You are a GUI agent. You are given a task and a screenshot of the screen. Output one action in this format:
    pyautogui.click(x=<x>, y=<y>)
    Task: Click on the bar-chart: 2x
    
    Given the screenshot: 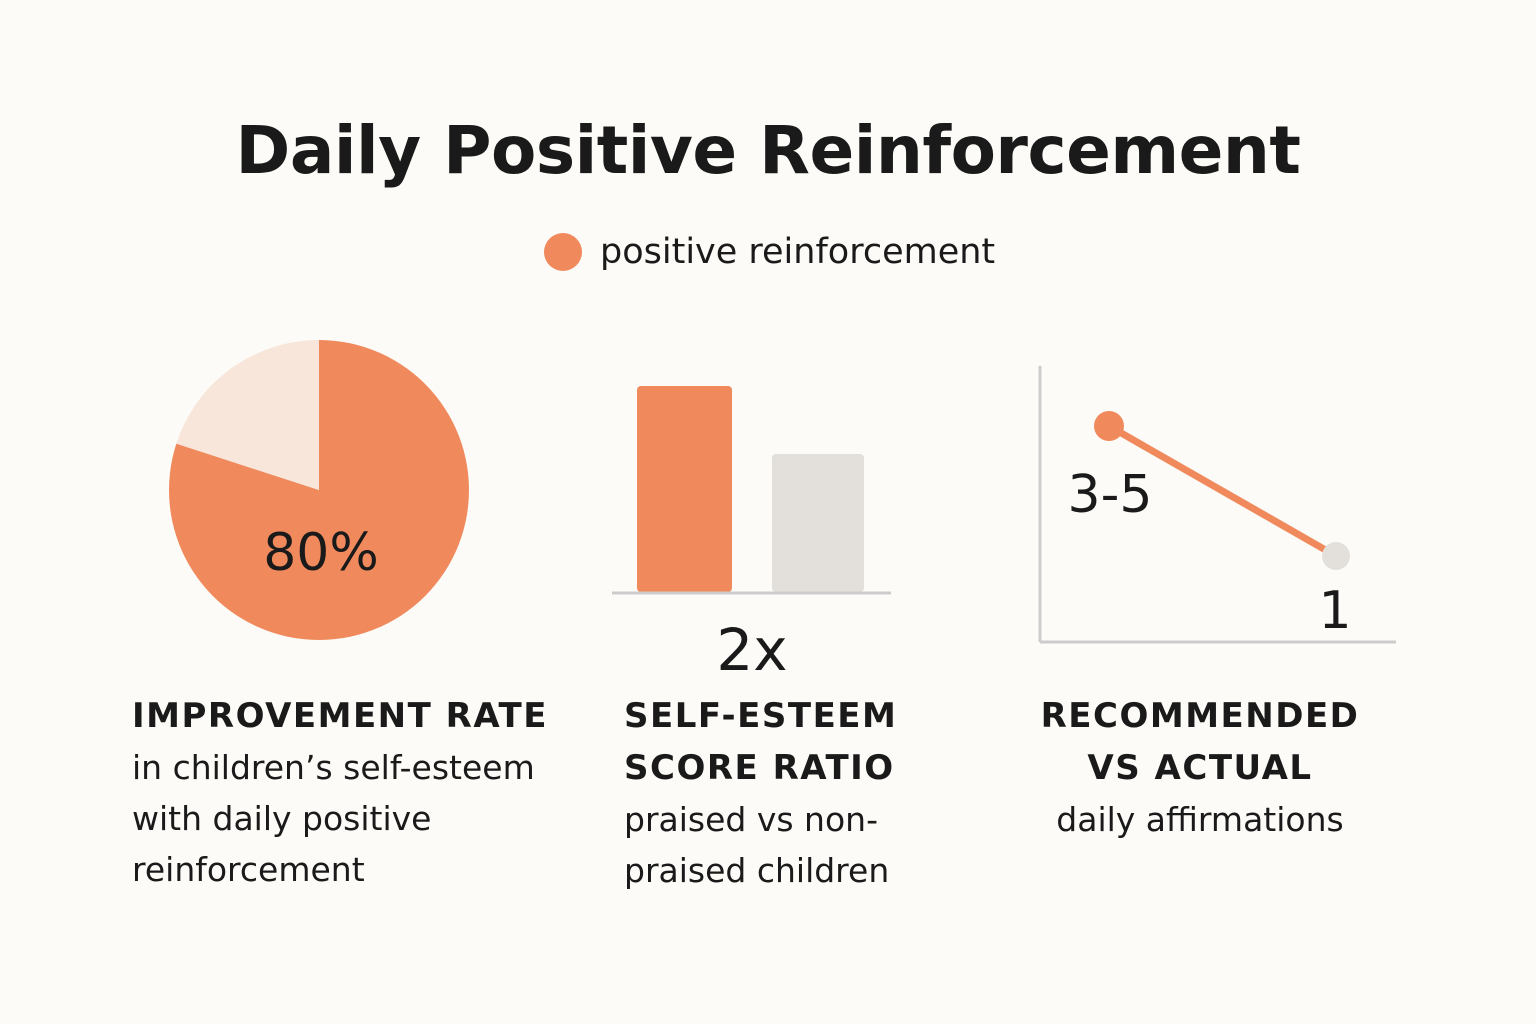 What is the action you would take?
    pyautogui.click(x=751, y=535)
    